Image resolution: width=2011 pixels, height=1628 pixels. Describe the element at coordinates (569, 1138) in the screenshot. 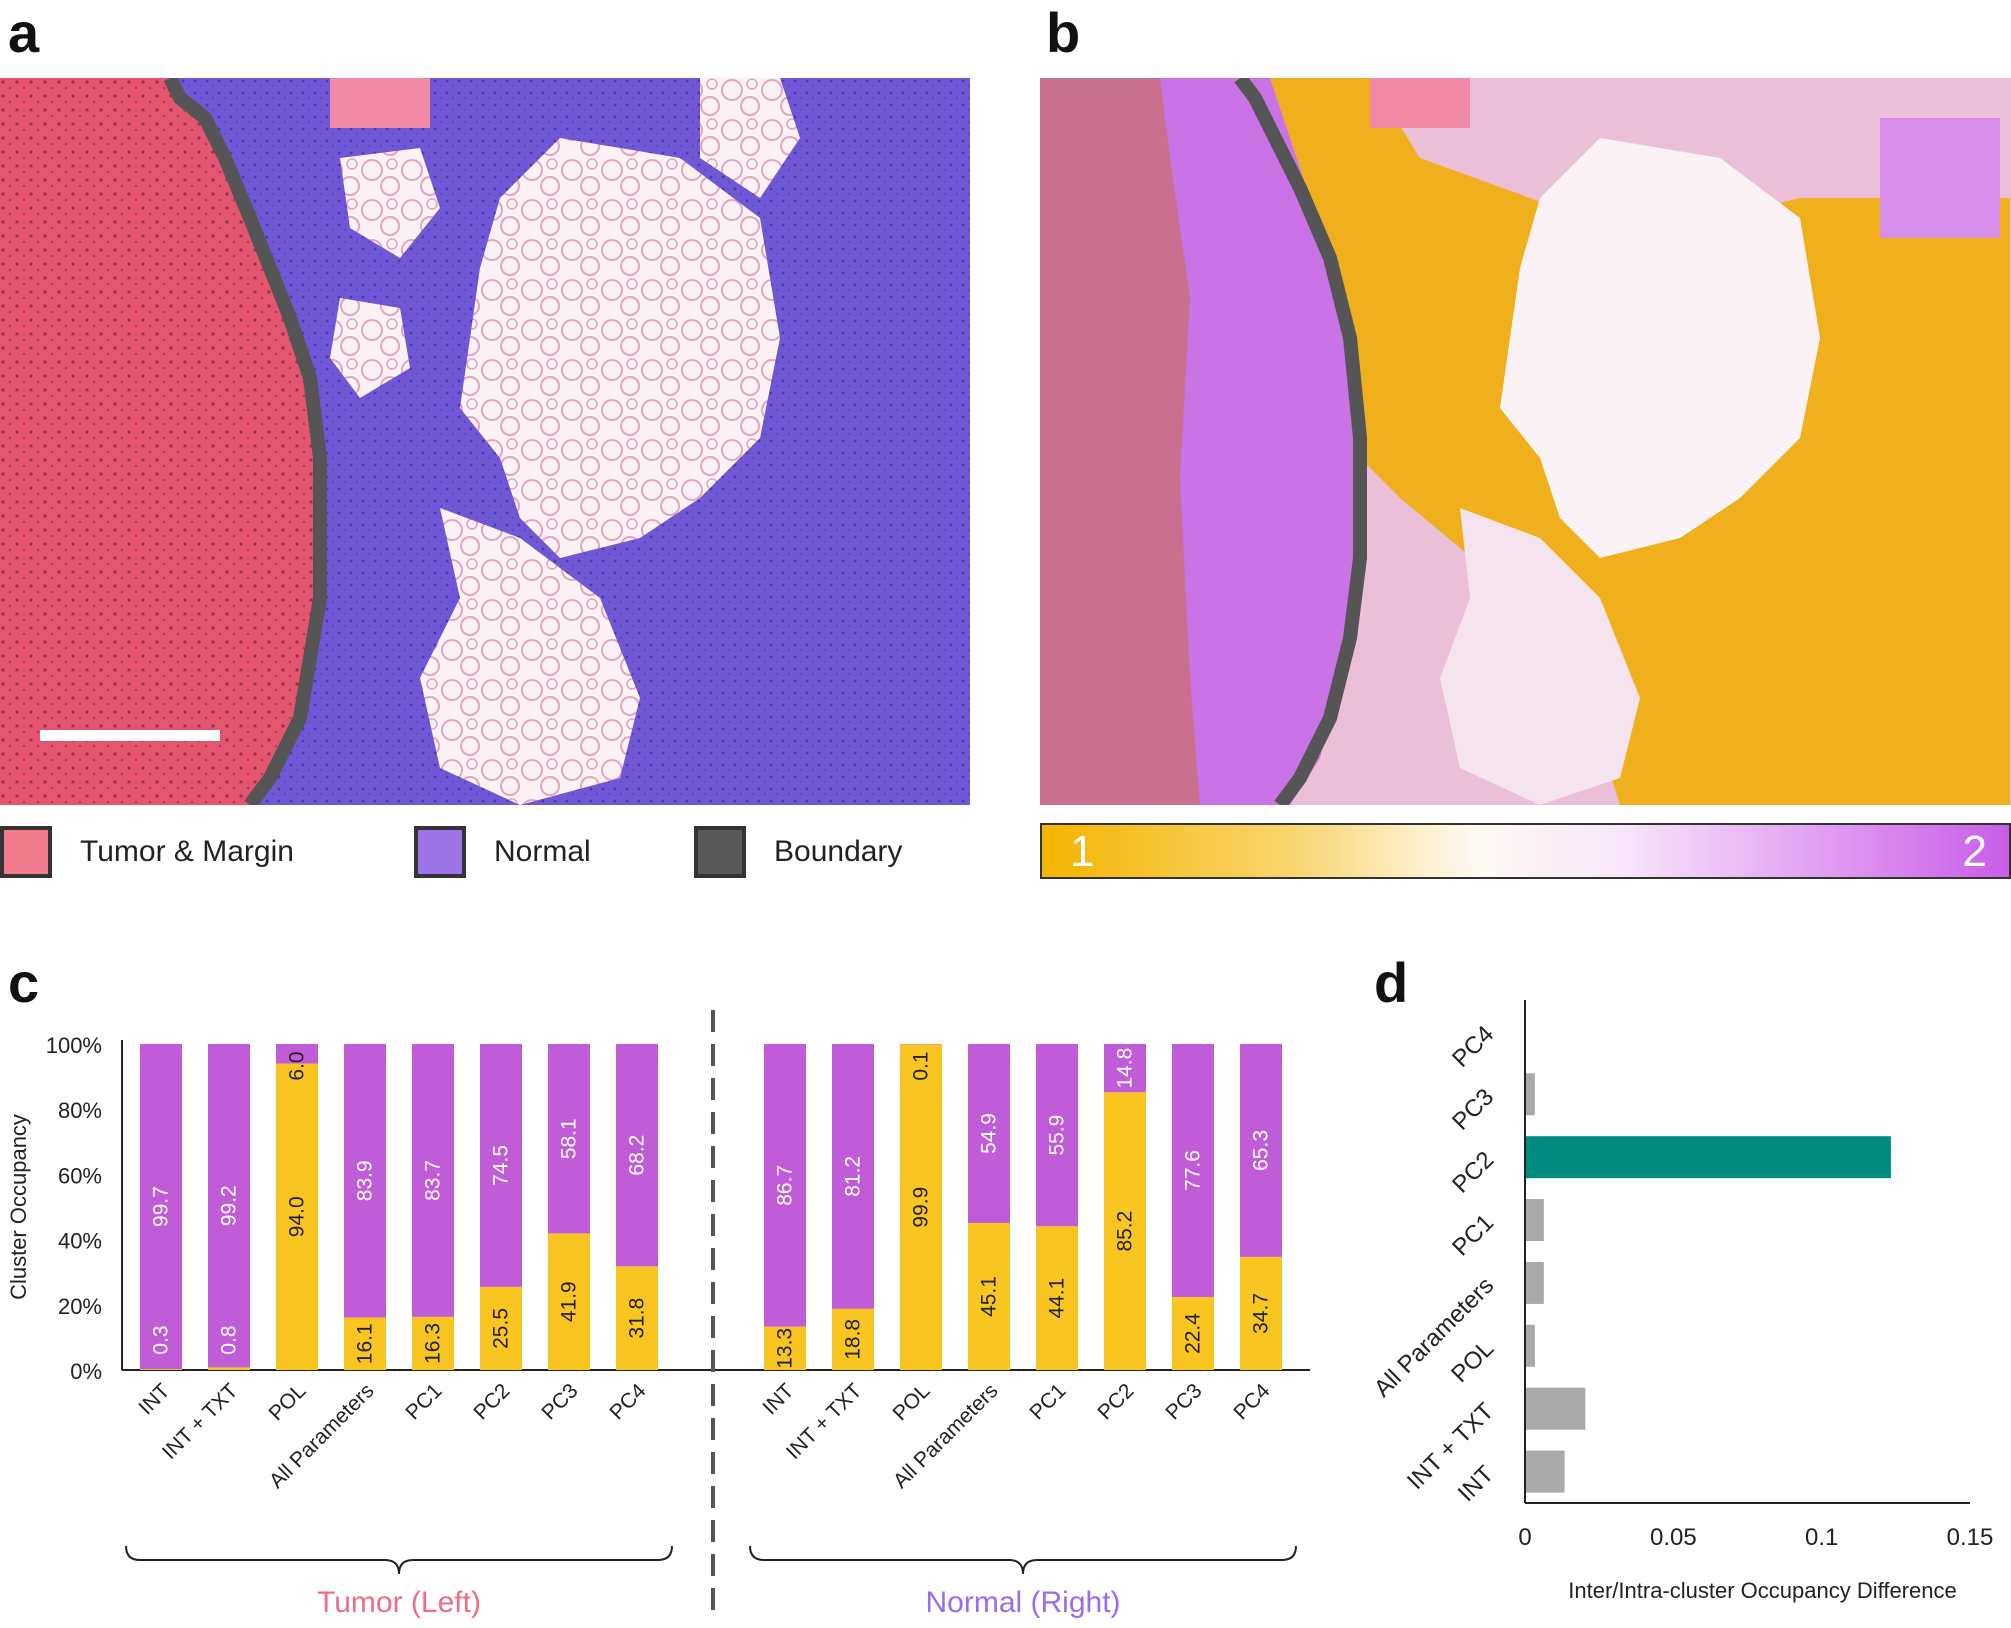

I see `value-label-cluster2: 58.1` at that location.